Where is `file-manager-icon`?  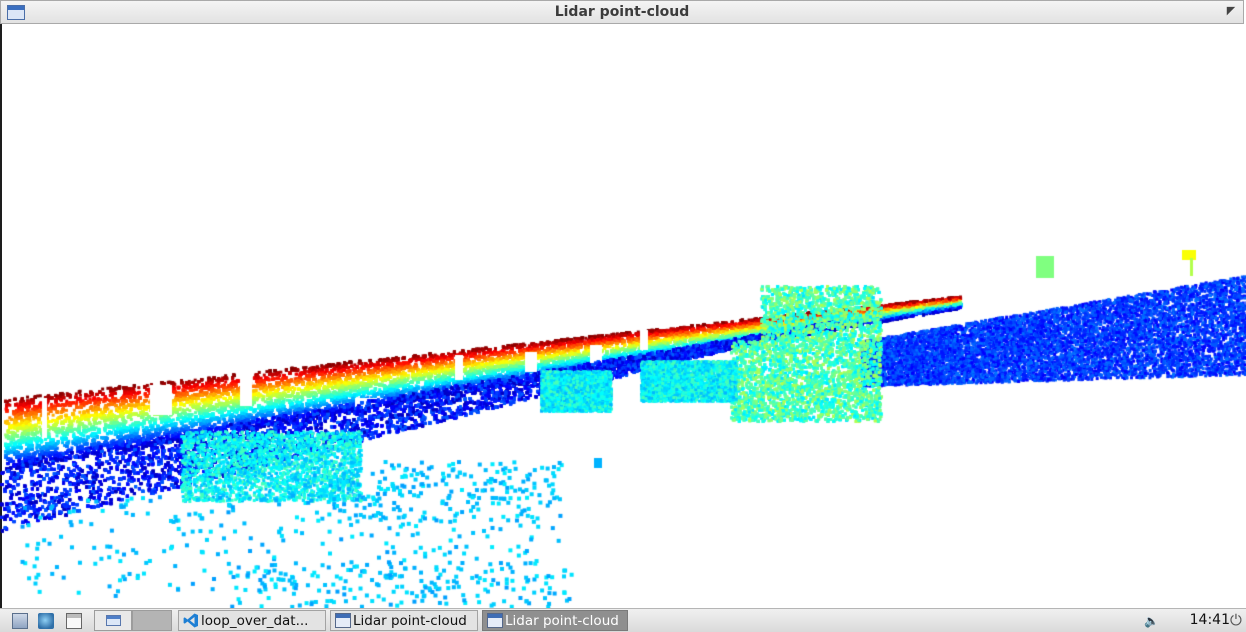
file-manager-icon is located at coordinates (20, 621).